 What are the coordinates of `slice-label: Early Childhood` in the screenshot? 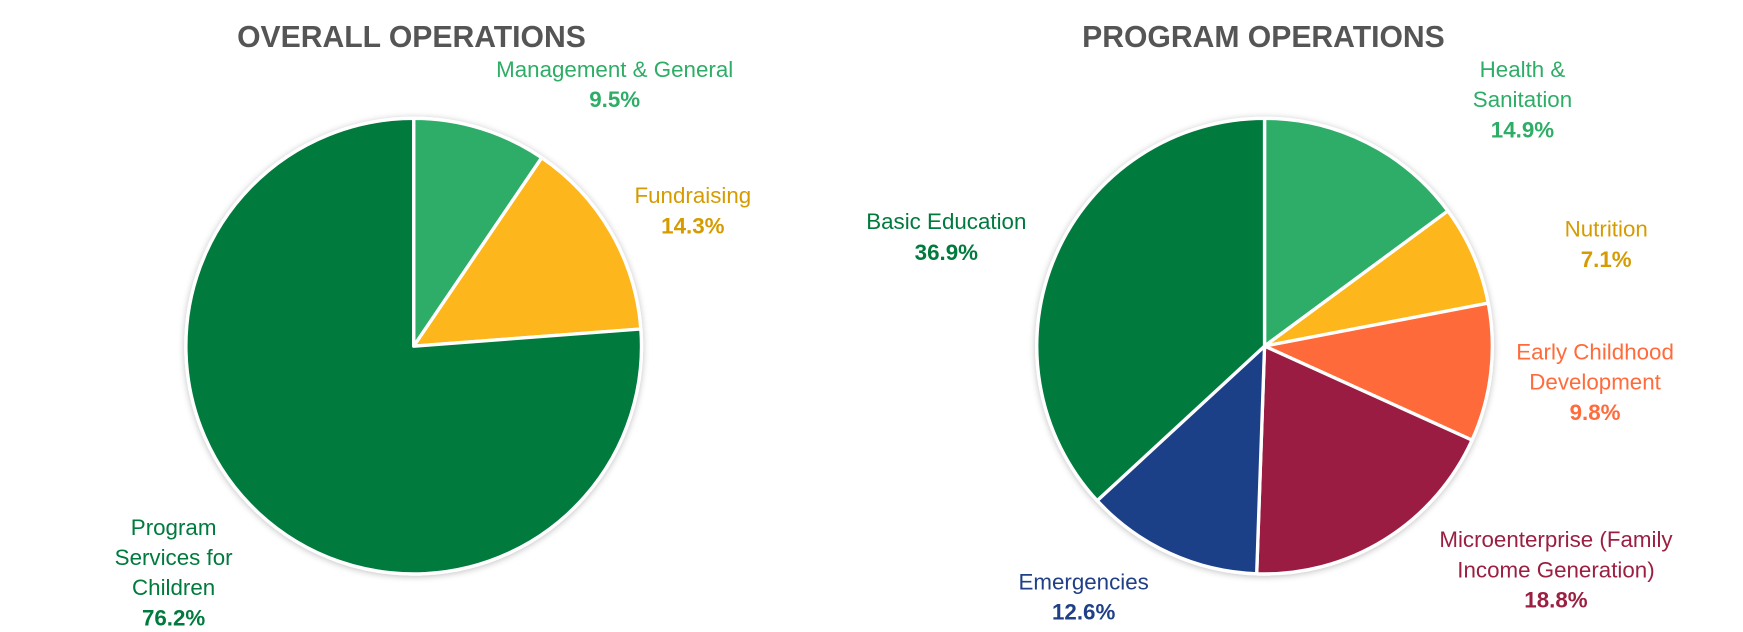 It's located at (1595, 352).